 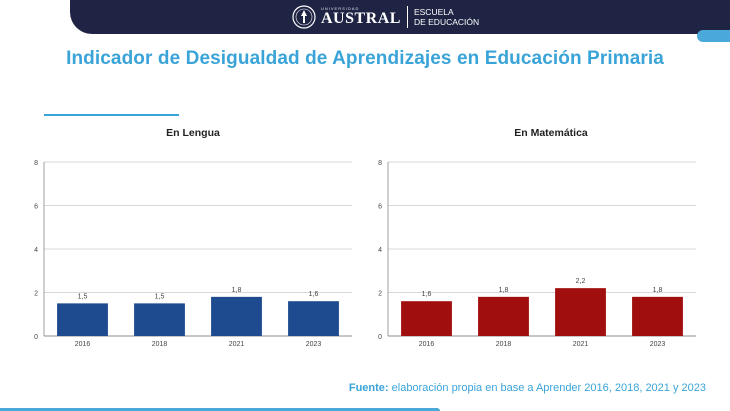 What do you see at coordinates (340, 8) in the screenshot?
I see `university-small-label: UNIVERSIDAD` at bounding box center [340, 8].